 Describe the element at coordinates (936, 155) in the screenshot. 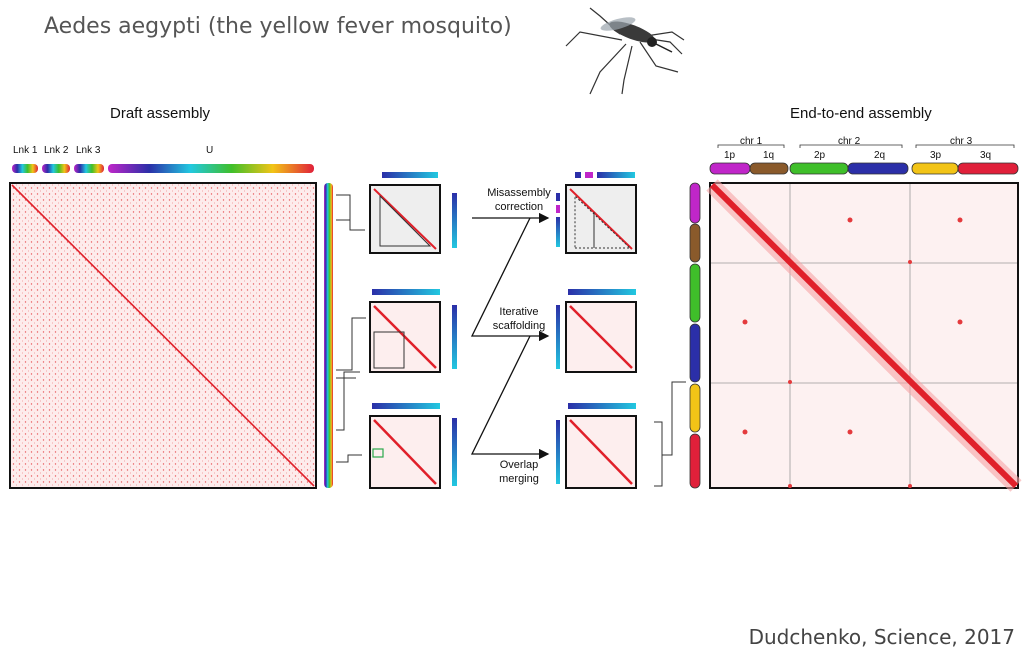

I see `arm-label-3p: 3p` at that location.